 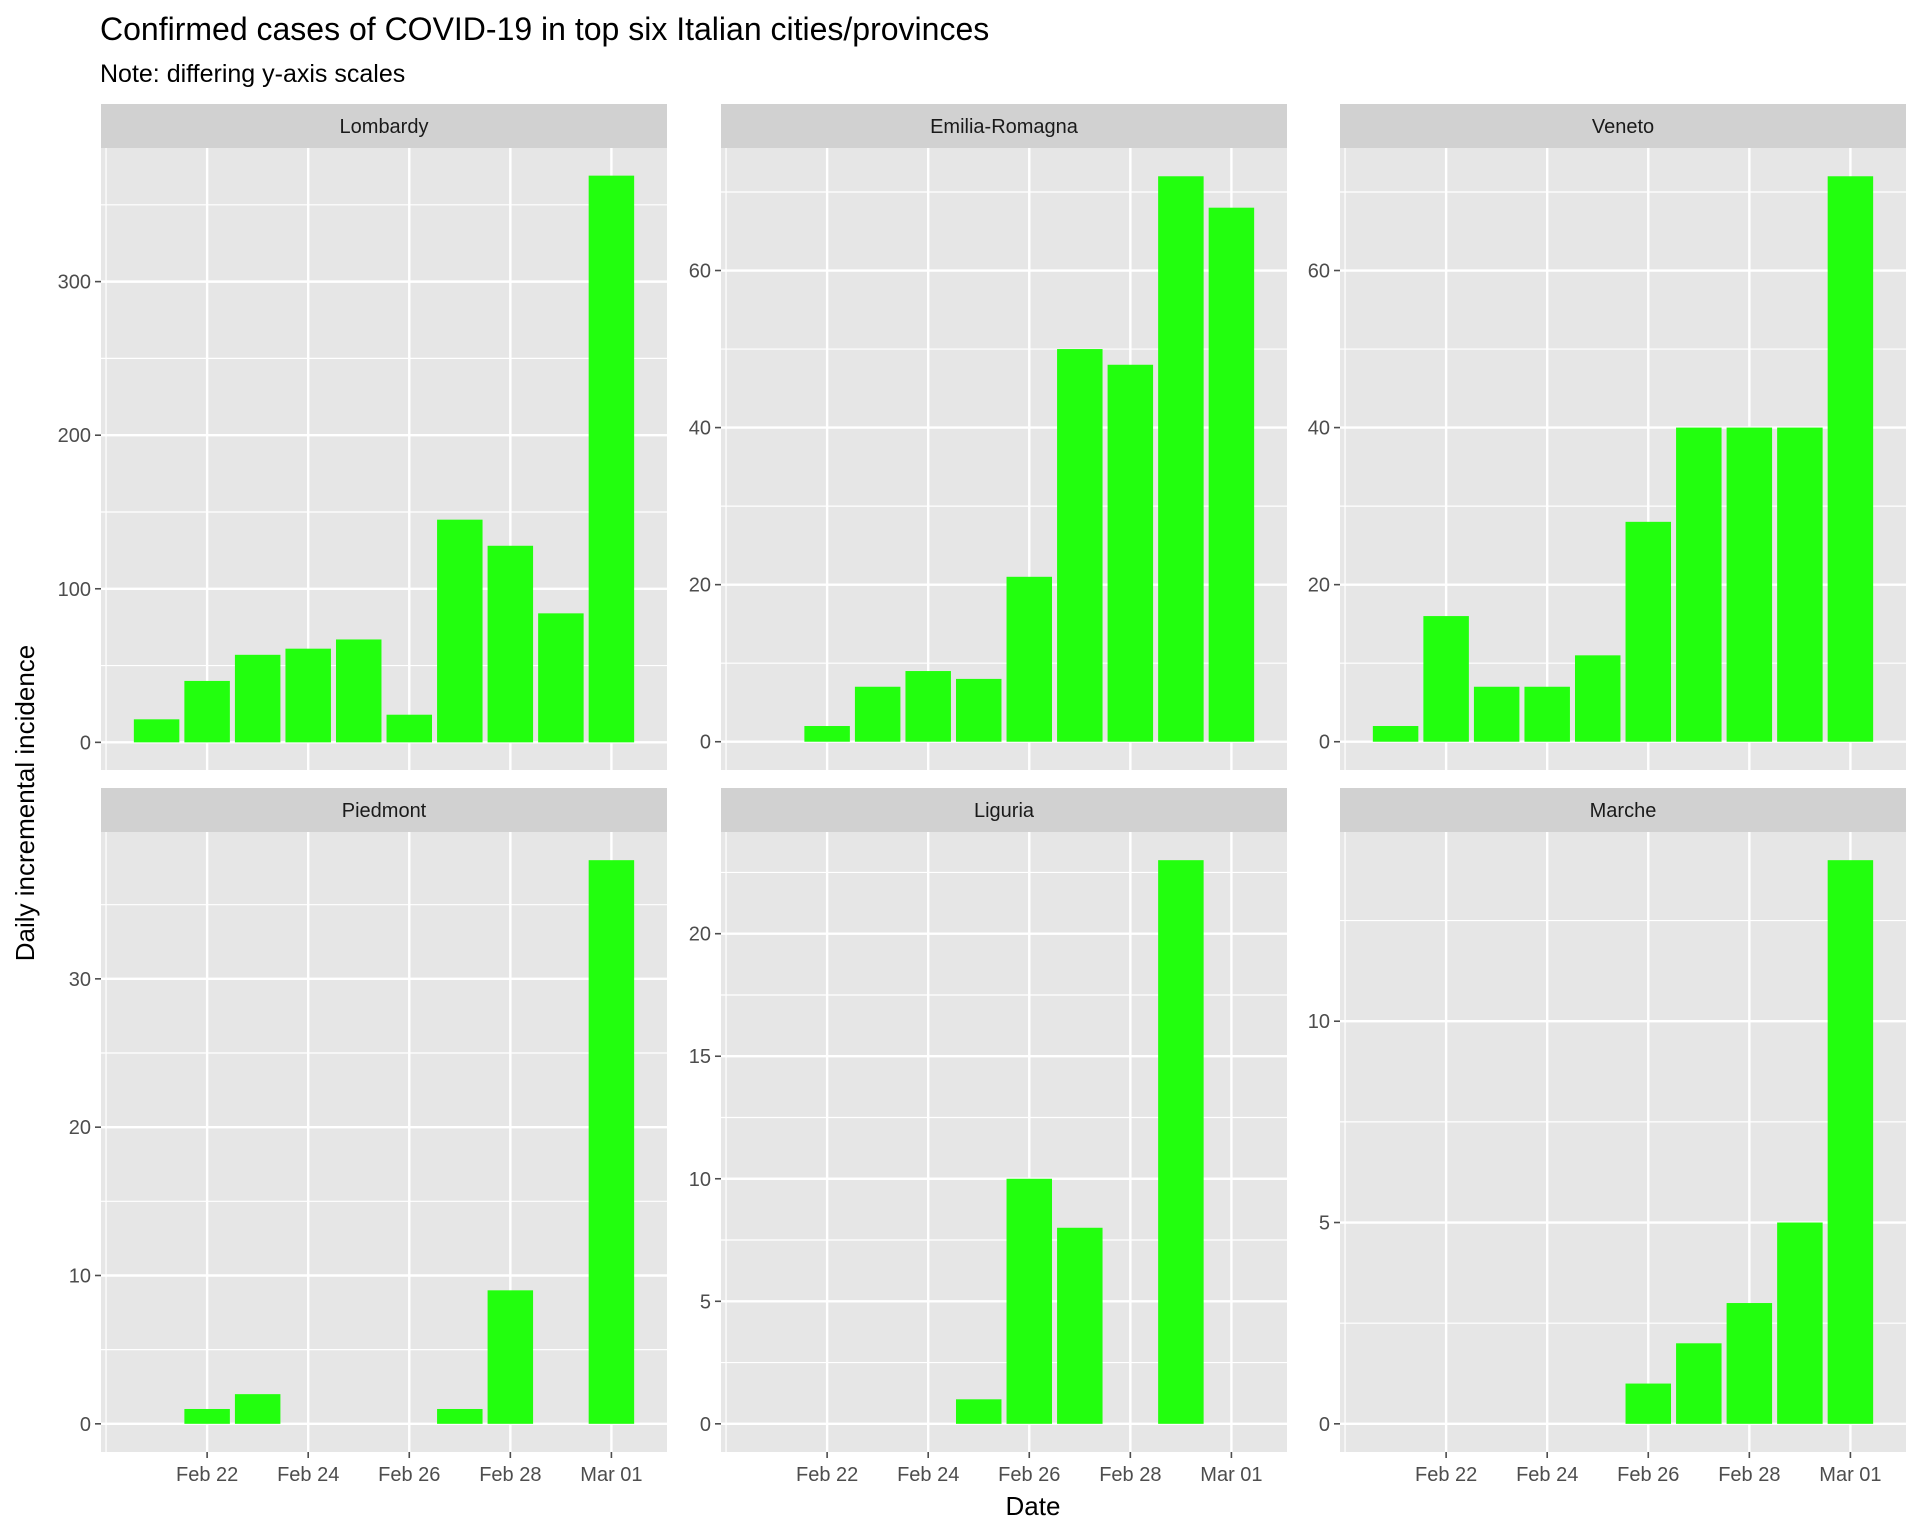 What do you see at coordinates (700, 1057) in the screenshot?
I see `y-tick-label: 15` at bounding box center [700, 1057].